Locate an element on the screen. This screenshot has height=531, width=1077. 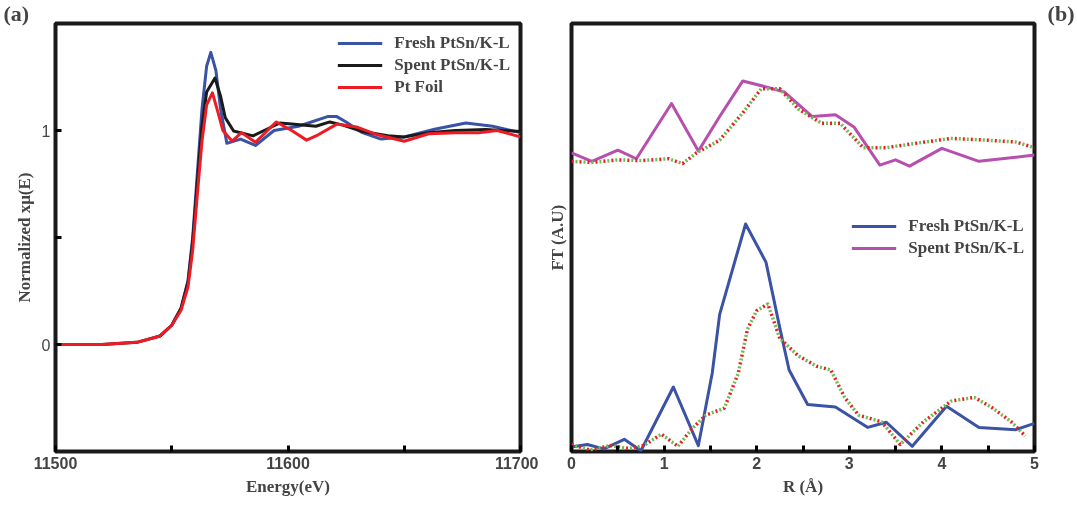
x-axis-title: R (Å) is located at coordinates (803, 486).